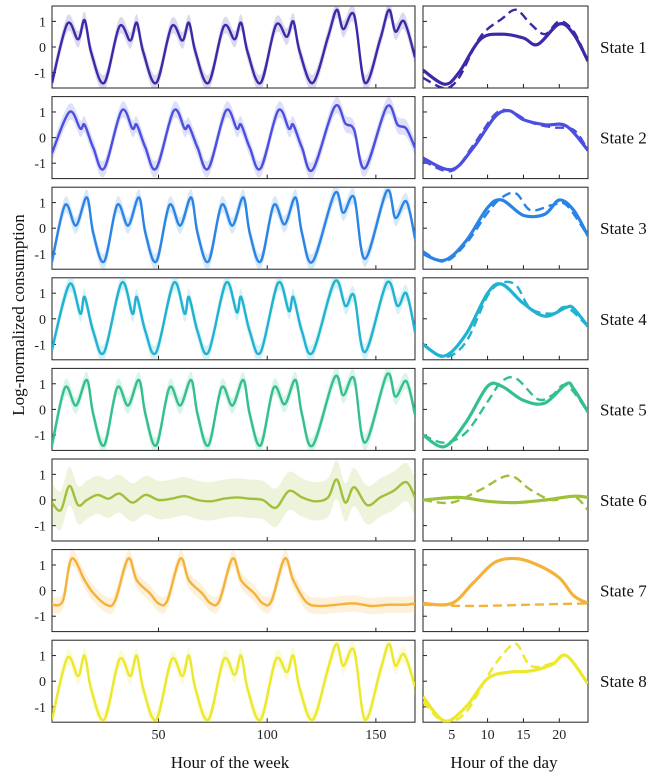 The width and height of the screenshot is (660, 778). I want to click on x-axis-label-week: Hour of the week, so click(230, 762).